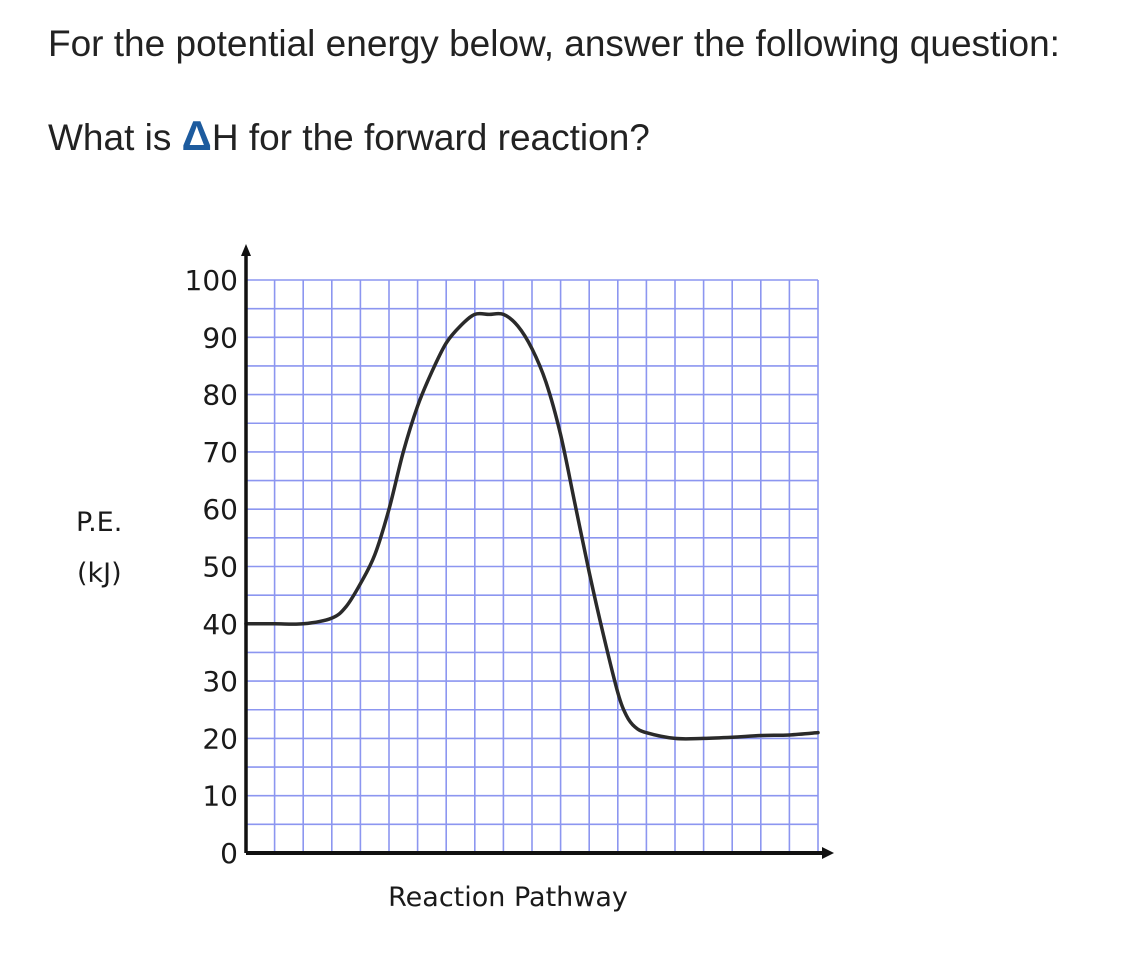 The image size is (1136, 960). I want to click on x-axis-arrowhead, so click(828, 853).